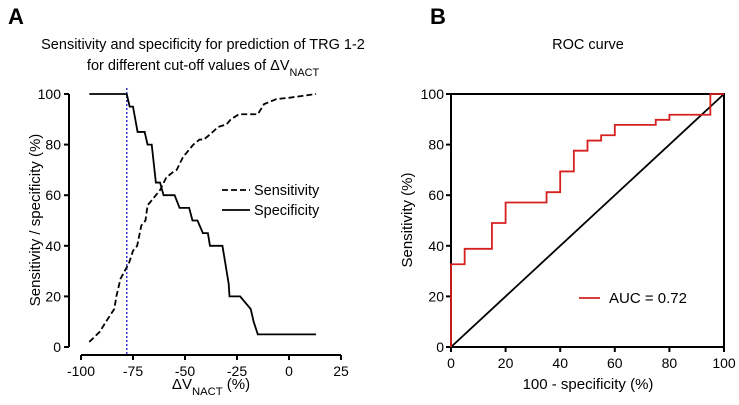  What do you see at coordinates (440, 347) in the screenshot?
I see `y-tick-label-b: 0` at bounding box center [440, 347].